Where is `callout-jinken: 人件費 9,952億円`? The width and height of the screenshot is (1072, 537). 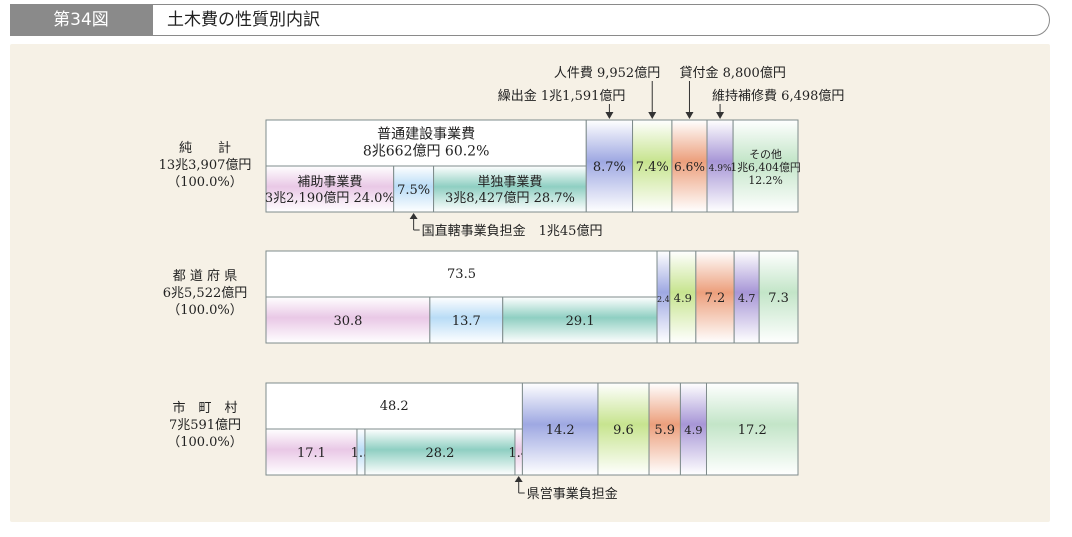
callout-jinken: 人件費 9,952億円 is located at coordinates (607, 73).